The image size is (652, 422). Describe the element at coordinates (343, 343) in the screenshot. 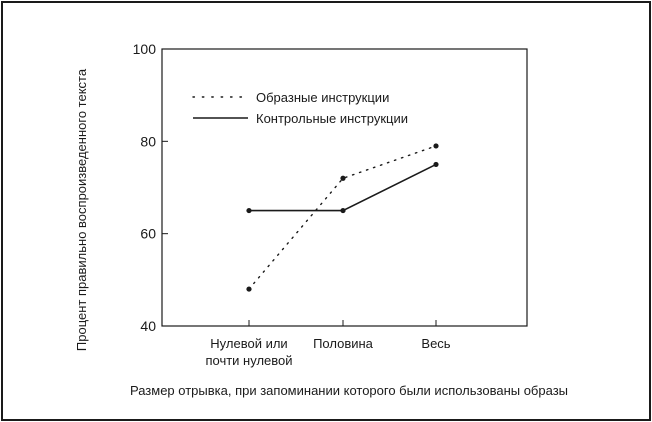

I see `x-tick-label-1-0: Половина` at that location.